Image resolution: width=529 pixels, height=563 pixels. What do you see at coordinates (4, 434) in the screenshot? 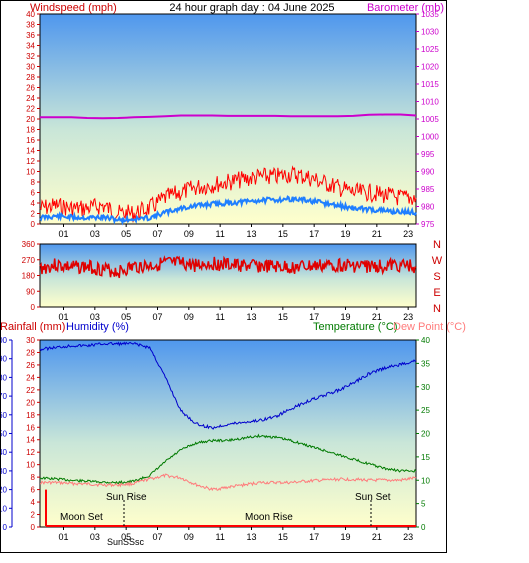
I see `humidity-axis-tick-label: 50` at bounding box center [4, 434].